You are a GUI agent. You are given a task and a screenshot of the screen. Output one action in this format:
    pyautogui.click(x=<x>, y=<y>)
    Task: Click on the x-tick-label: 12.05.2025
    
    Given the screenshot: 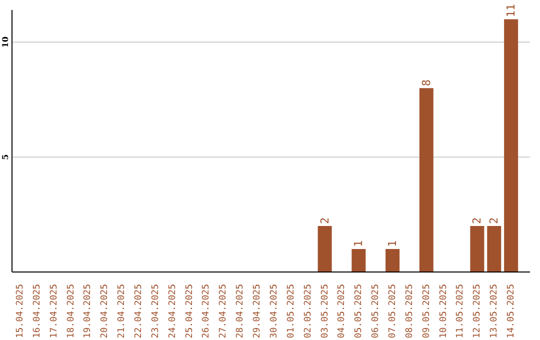 What is the action you would take?
    pyautogui.click(x=477, y=311)
    